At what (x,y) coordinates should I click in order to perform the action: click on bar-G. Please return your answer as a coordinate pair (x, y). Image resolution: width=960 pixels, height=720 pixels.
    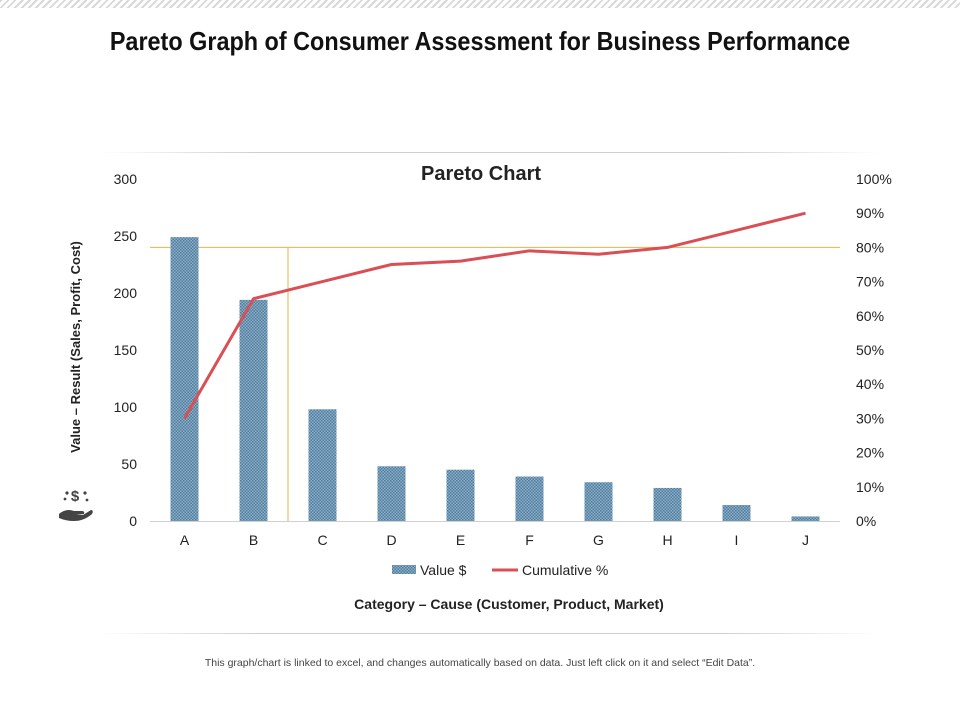
    Looking at the image, I should click on (598, 501).